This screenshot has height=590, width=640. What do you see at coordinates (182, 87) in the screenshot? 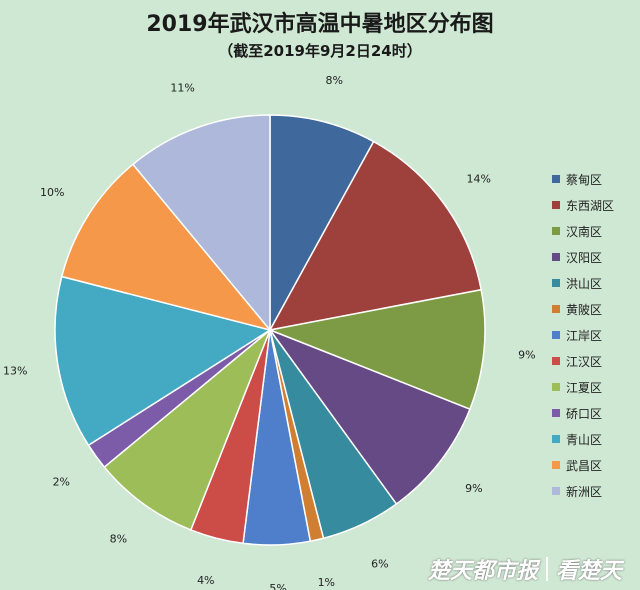
I see `slice-label-12: 11%` at bounding box center [182, 87].